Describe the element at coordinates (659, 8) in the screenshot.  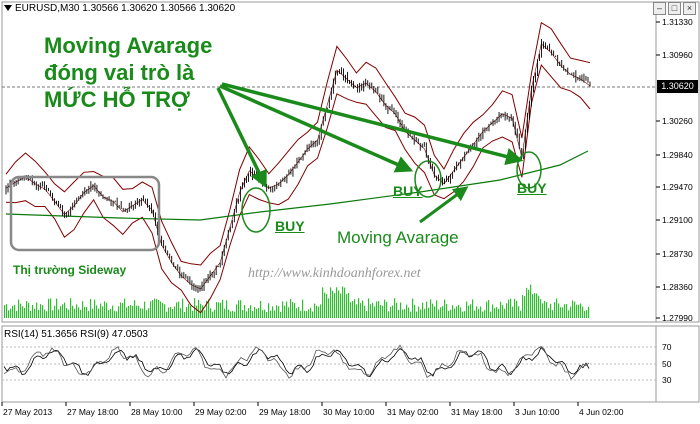
I see `minimize-button: –` at that location.